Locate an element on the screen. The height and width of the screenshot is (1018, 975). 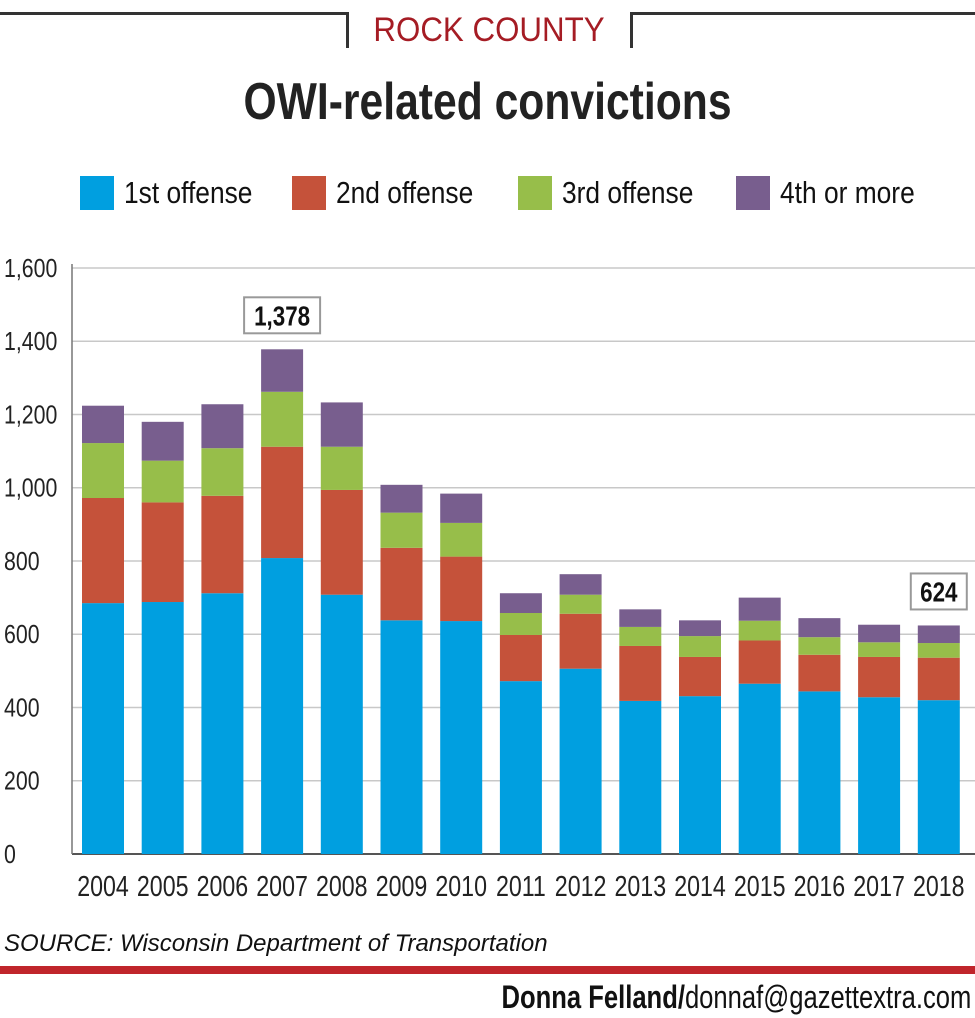
kicker-rule: ROCK COUNTY is located at coordinates (487, 30).